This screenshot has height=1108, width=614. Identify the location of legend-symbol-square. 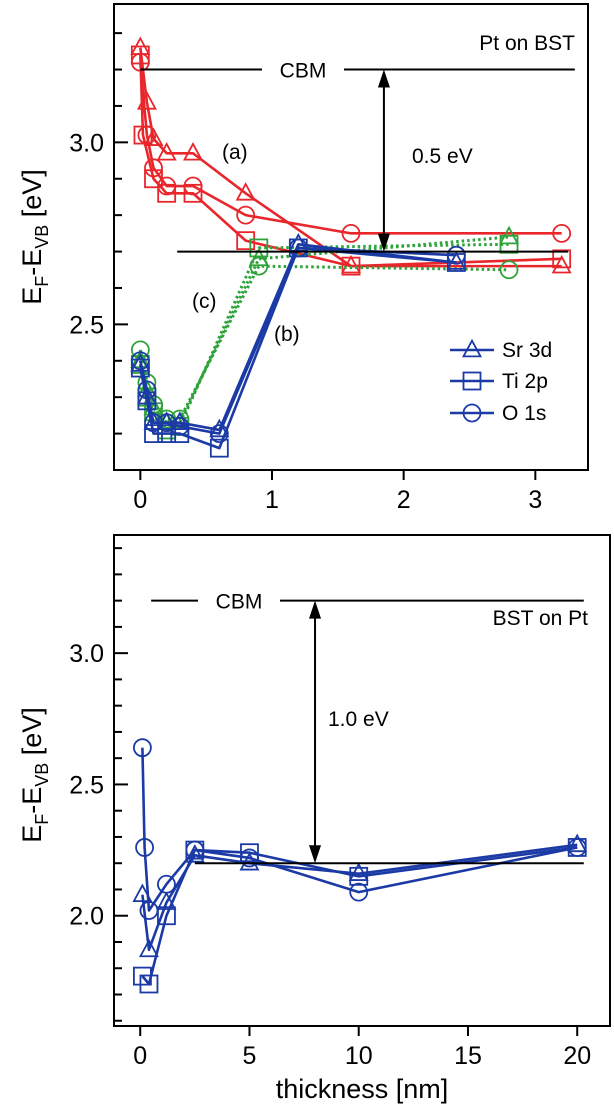
(472, 381).